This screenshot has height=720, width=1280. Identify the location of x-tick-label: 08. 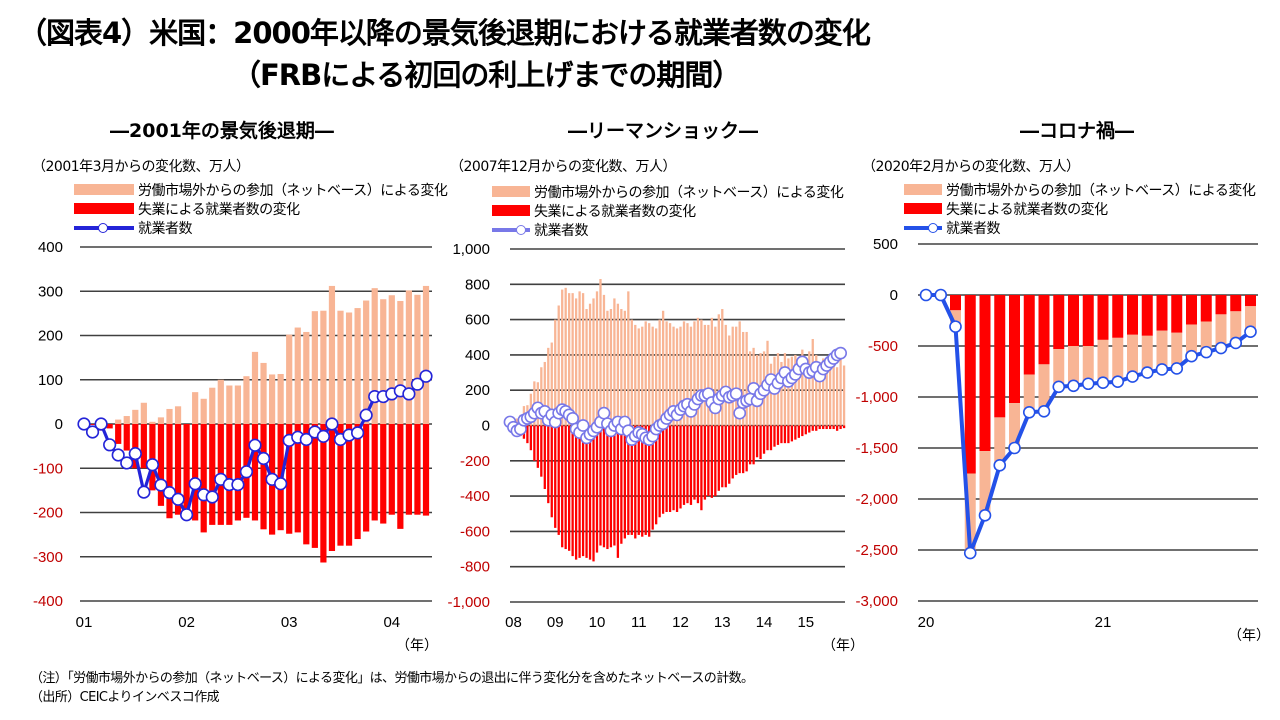
(513, 622).